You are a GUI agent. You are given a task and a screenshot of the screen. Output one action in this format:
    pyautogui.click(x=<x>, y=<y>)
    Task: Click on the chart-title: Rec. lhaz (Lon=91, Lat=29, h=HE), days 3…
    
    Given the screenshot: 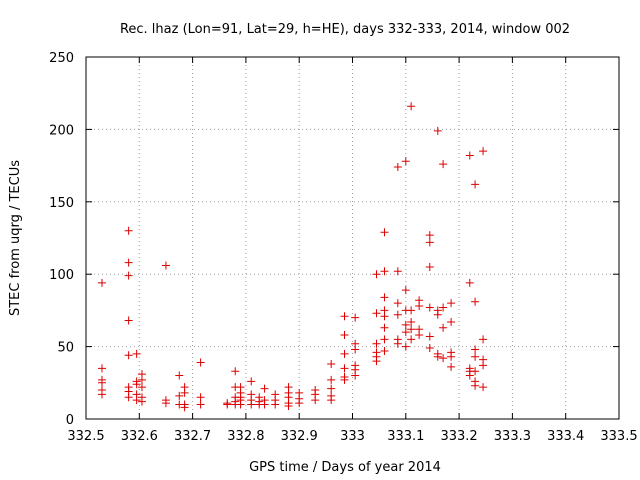 What is the action you would take?
    pyautogui.click(x=345, y=29)
    